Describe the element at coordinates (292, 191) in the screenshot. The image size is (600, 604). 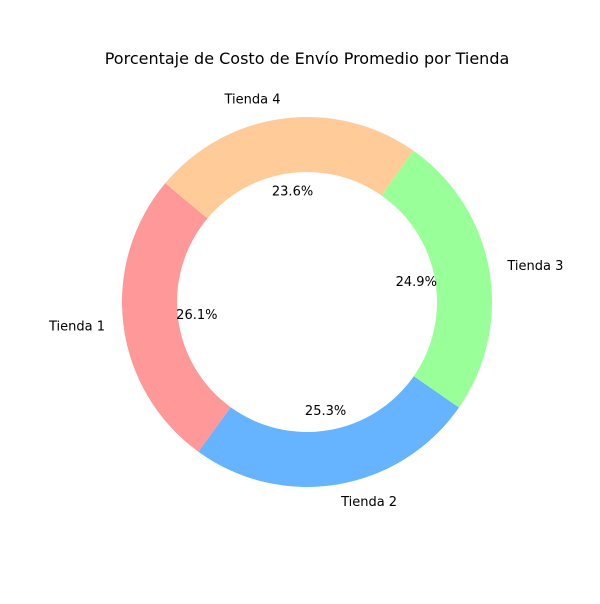
I see `slice-percent-4: 23.6%` at that location.